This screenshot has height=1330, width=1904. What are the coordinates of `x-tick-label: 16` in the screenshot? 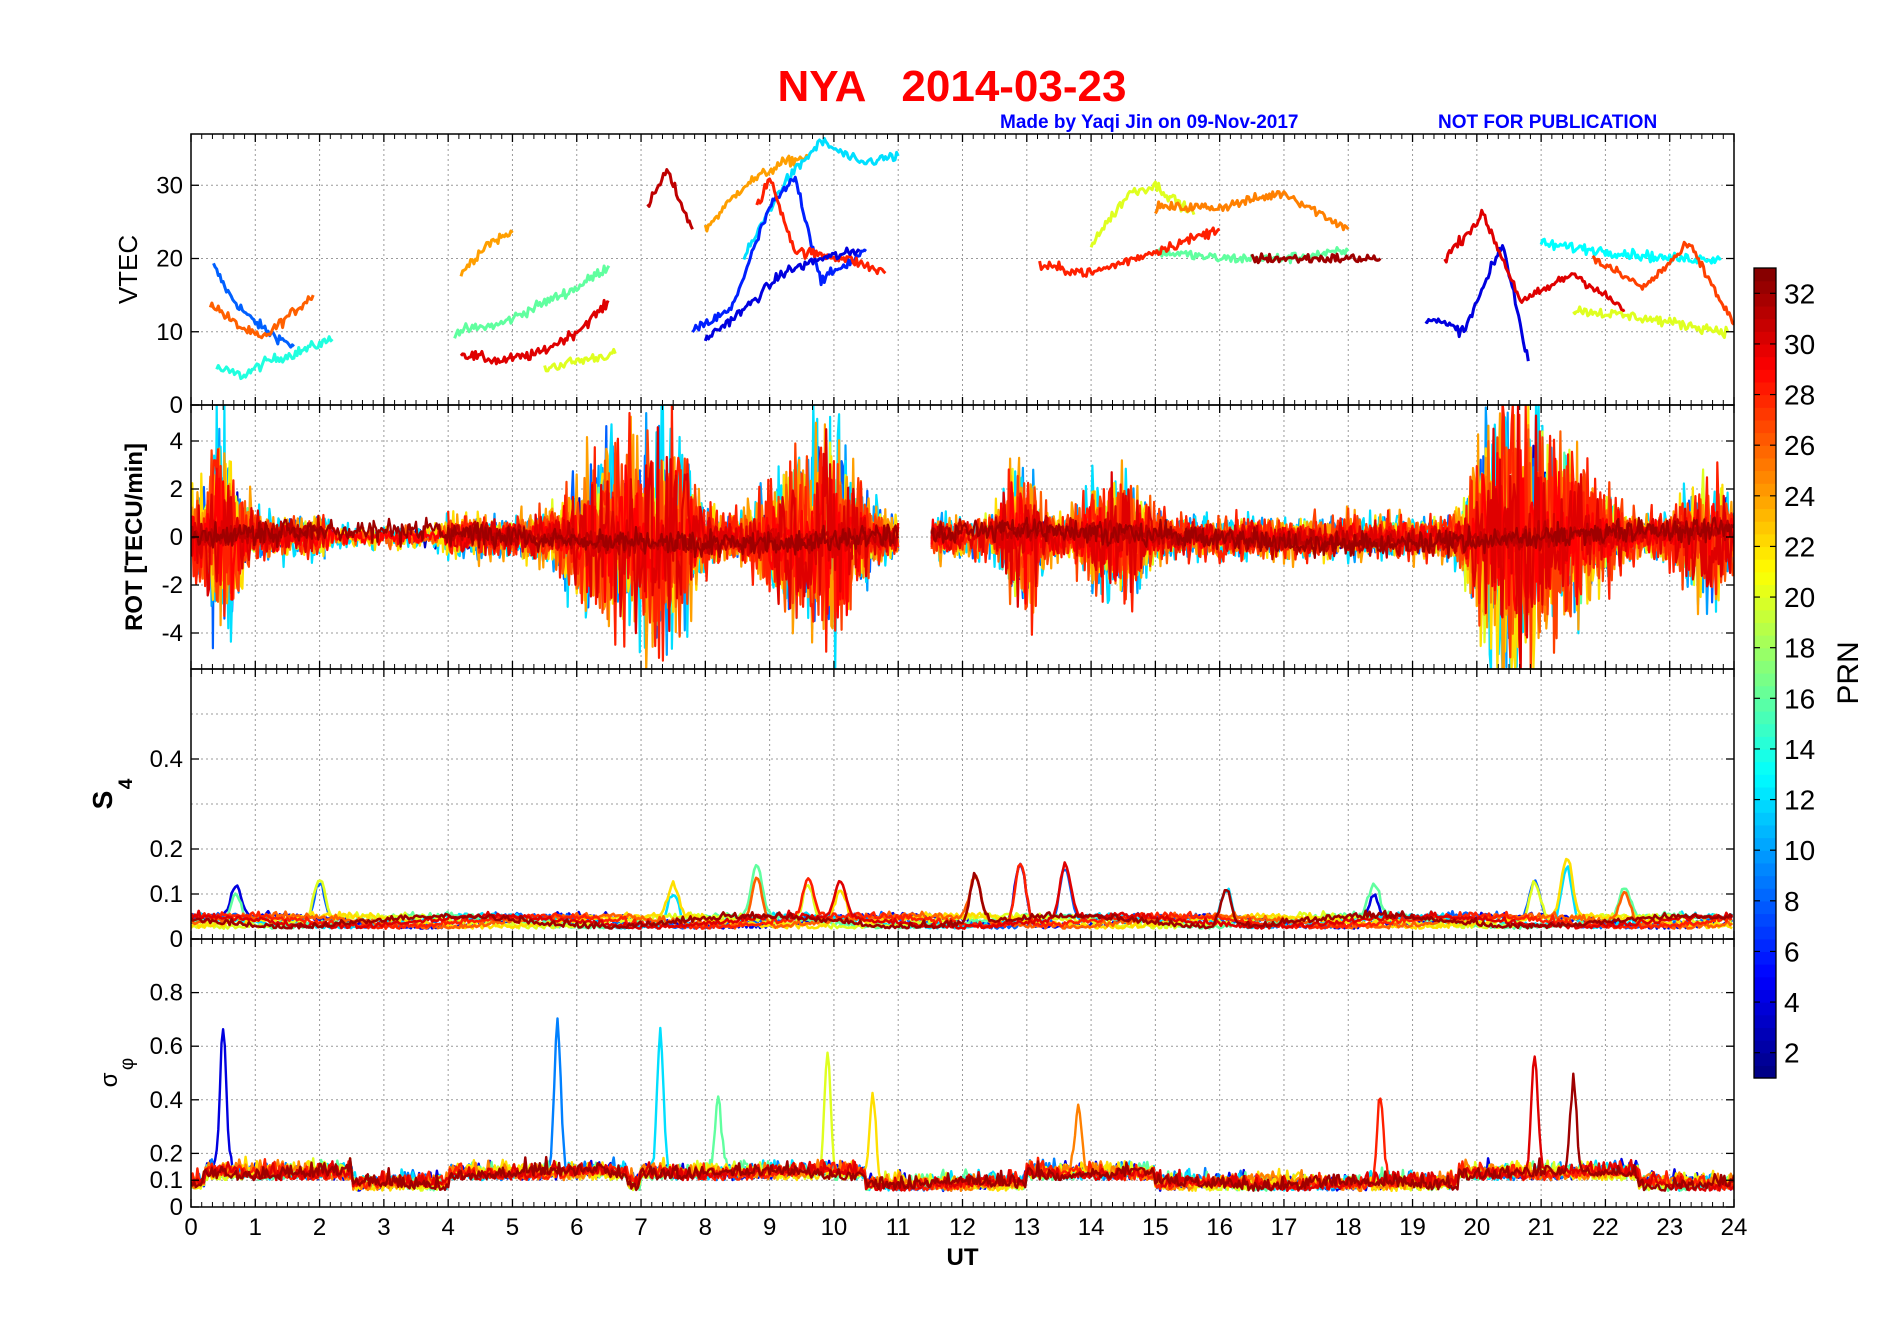 It's located at (1219, 1227).